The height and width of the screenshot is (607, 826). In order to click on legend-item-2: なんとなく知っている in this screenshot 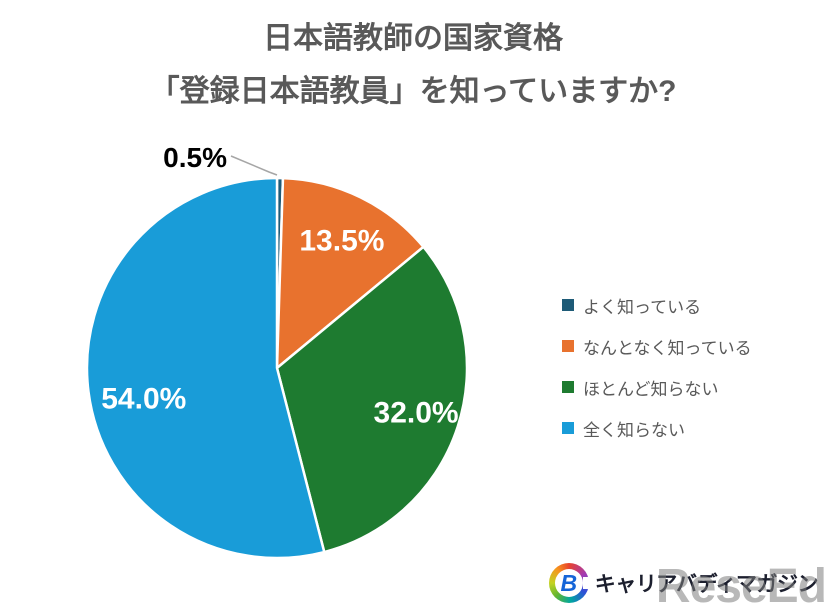, I will do `click(657, 346)`.